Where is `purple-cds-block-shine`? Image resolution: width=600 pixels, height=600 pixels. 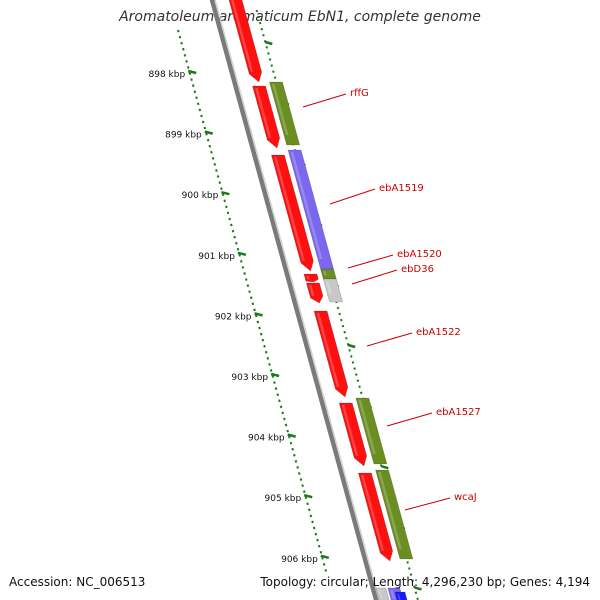 purple-cds-block-shine is located at coordinates (306, 205).